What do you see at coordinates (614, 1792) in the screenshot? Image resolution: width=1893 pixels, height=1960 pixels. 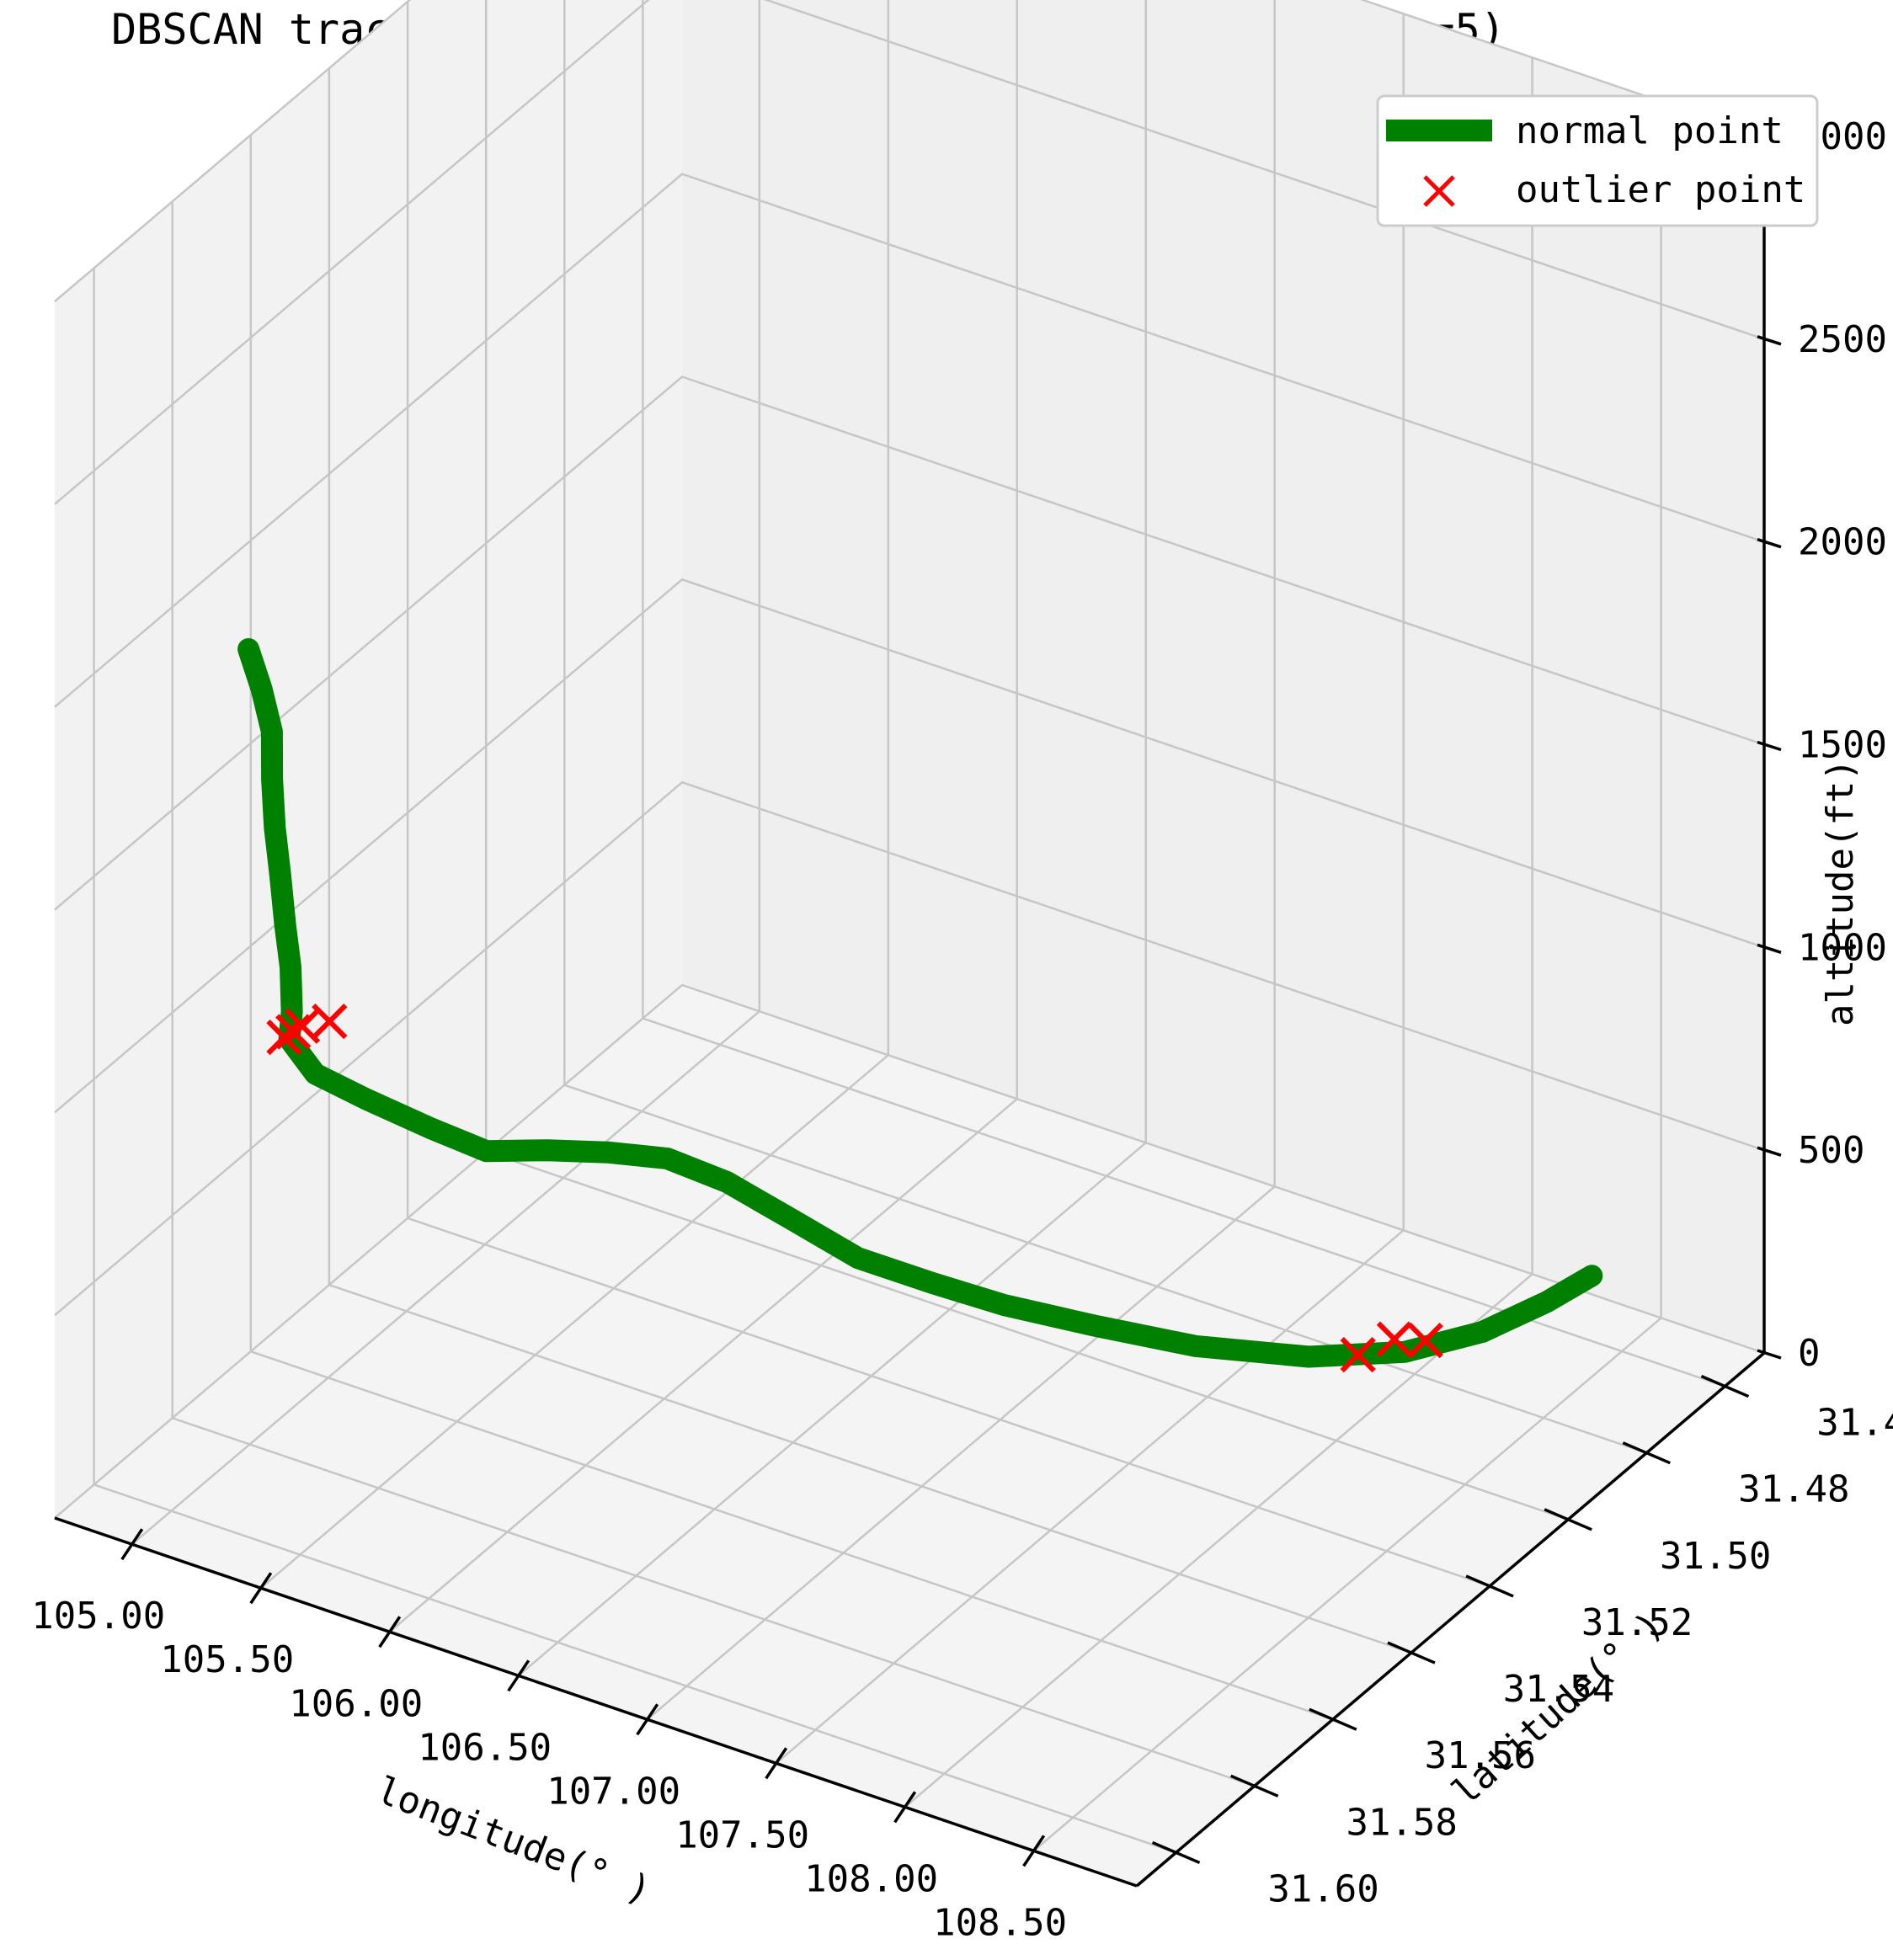 I see `x-tick-label: 107.00` at bounding box center [614, 1792].